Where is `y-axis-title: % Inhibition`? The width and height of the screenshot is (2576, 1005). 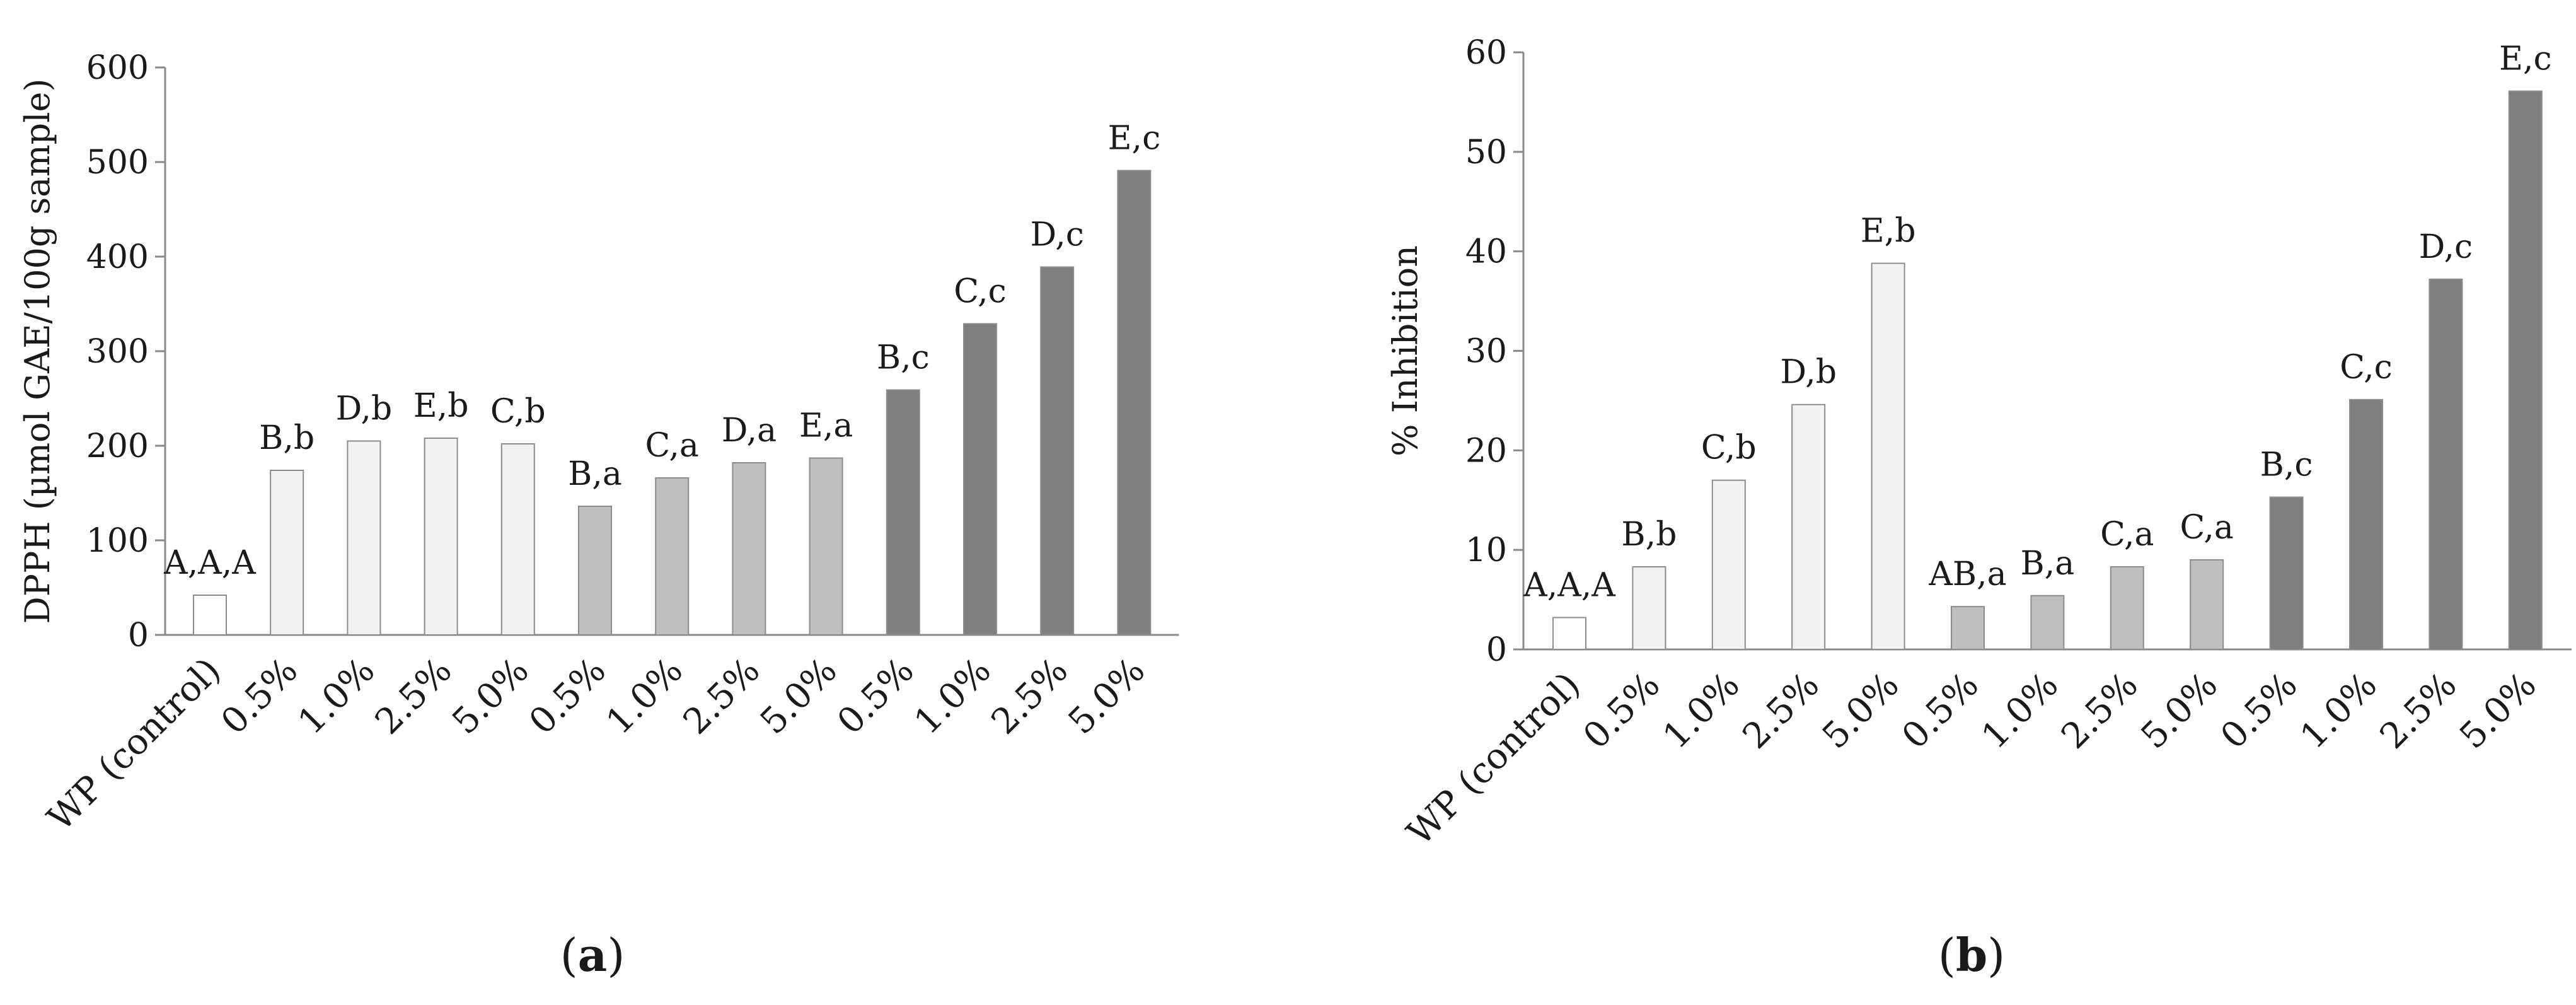 y-axis-title: % Inhibition is located at coordinates (1405, 350).